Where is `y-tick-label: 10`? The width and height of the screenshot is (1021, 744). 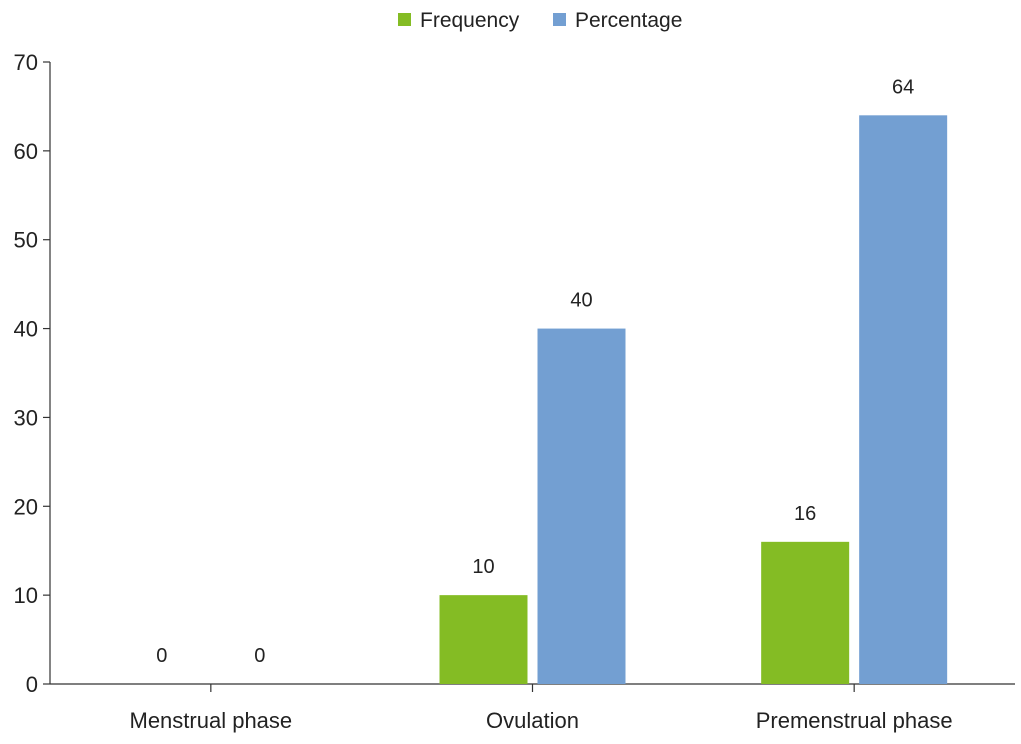
y-tick-label: 10 is located at coordinates (26, 595).